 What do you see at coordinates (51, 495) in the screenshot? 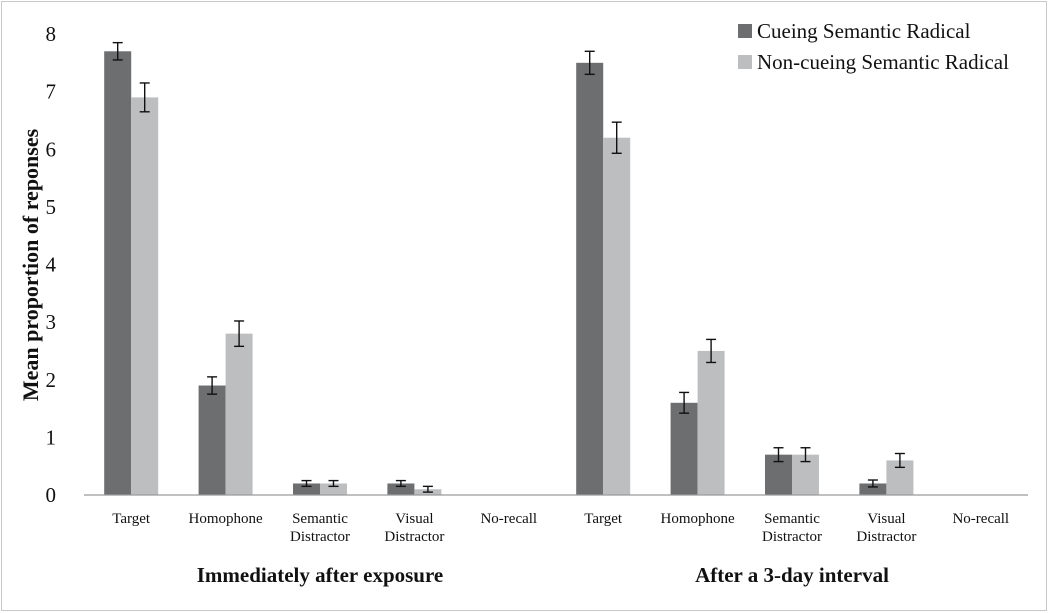
I see `y-tick-label: 0` at bounding box center [51, 495].